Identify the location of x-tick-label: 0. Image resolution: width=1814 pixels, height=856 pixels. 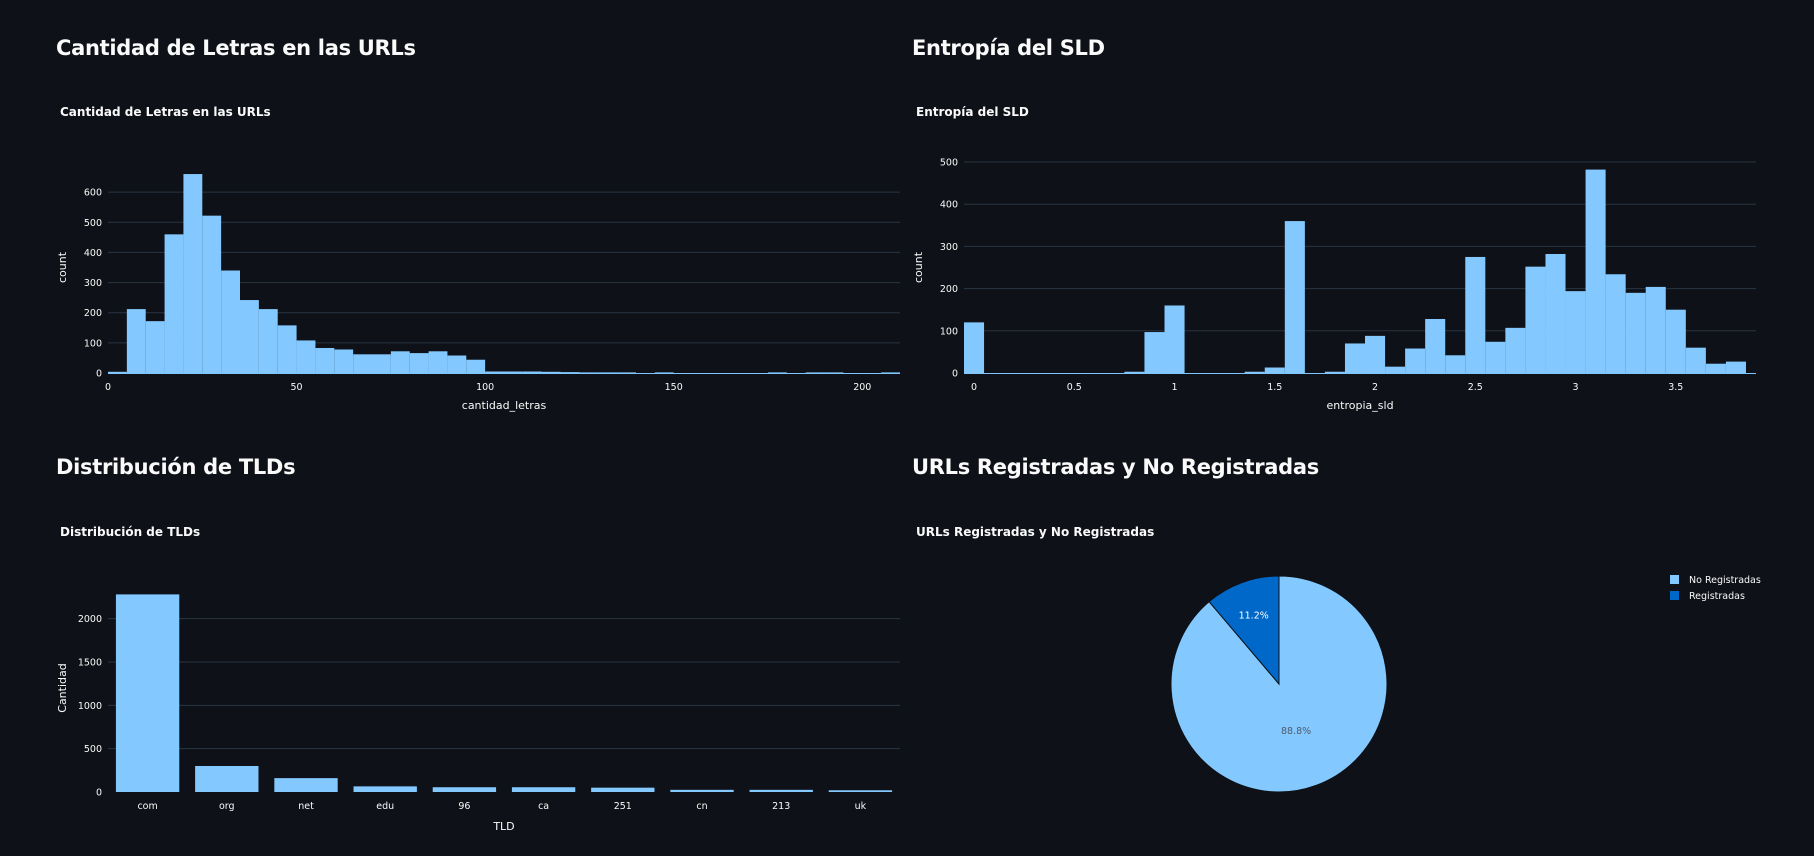
(974, 387).